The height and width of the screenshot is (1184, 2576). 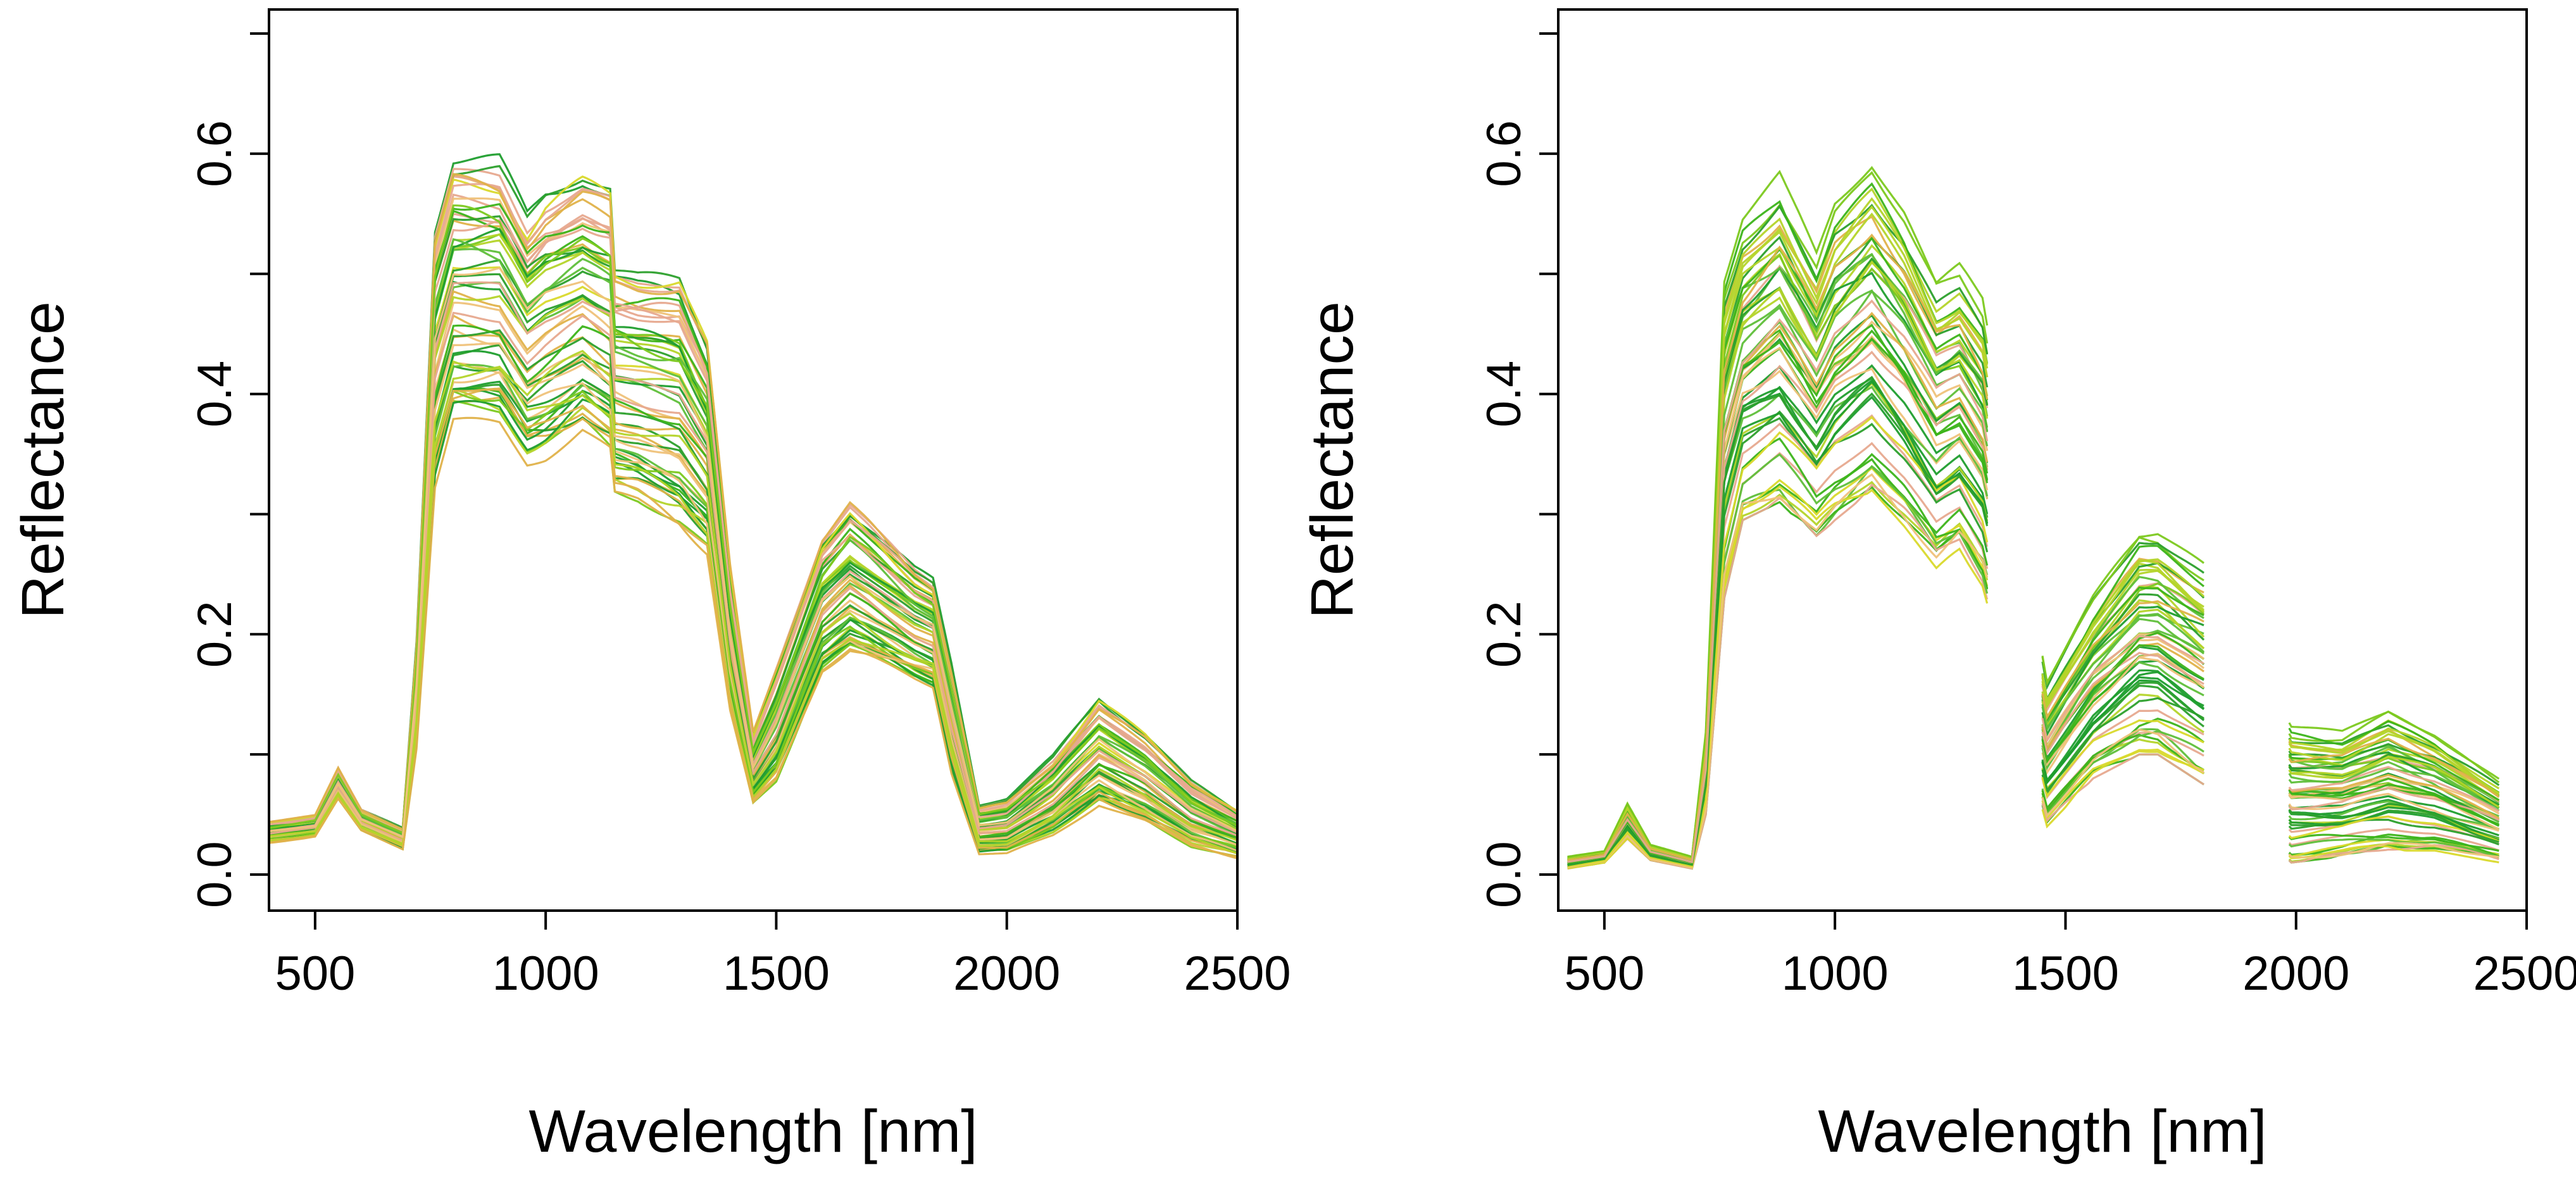 I want to click on left-y-axis-label: Reflectance, so click(x=43, y=460).